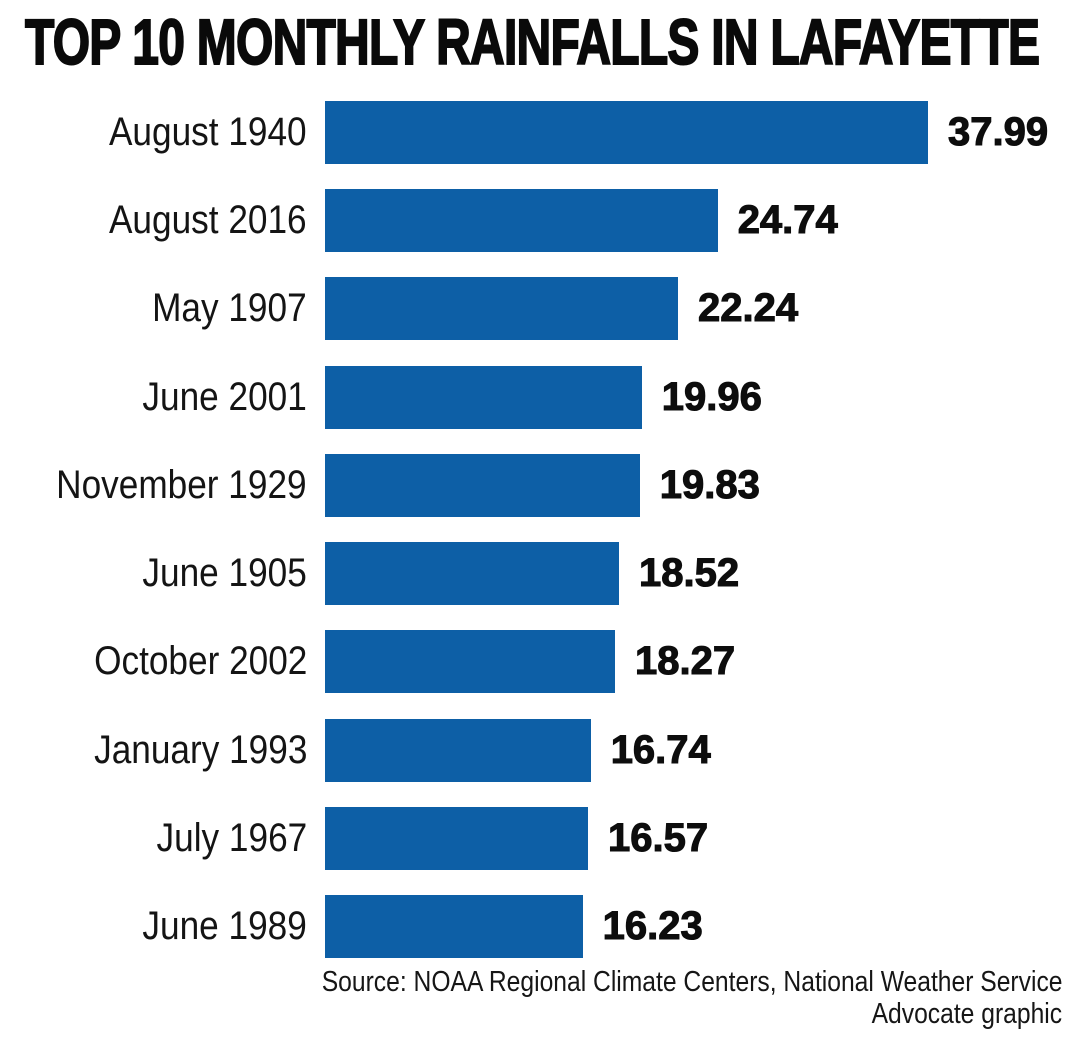  I want to click on category-label: June 1905, so click(153, 573).